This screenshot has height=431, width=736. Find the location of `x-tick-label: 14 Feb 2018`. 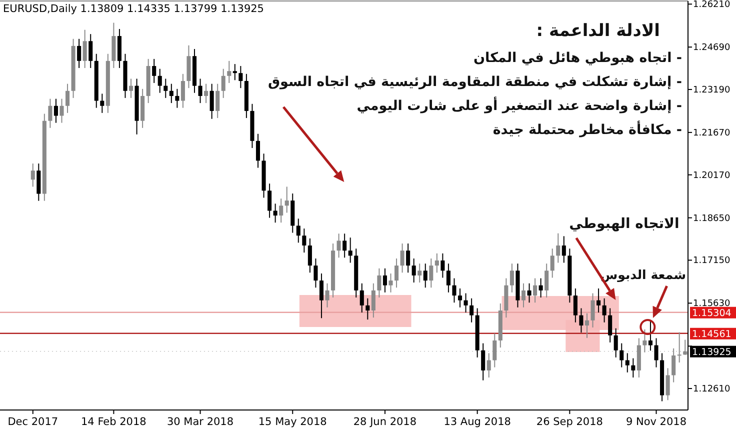

x-tick-label: 14 Feb 2018 is located at coordinates (113, 422).